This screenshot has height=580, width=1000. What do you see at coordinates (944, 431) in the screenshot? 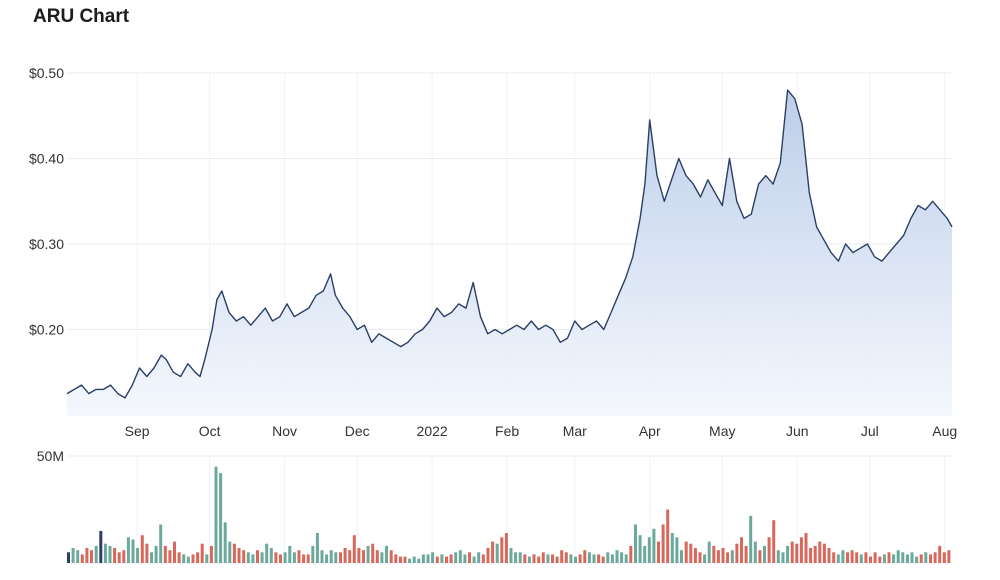
I see `x-tick-label: Aug` at bounding box center [944, 431].